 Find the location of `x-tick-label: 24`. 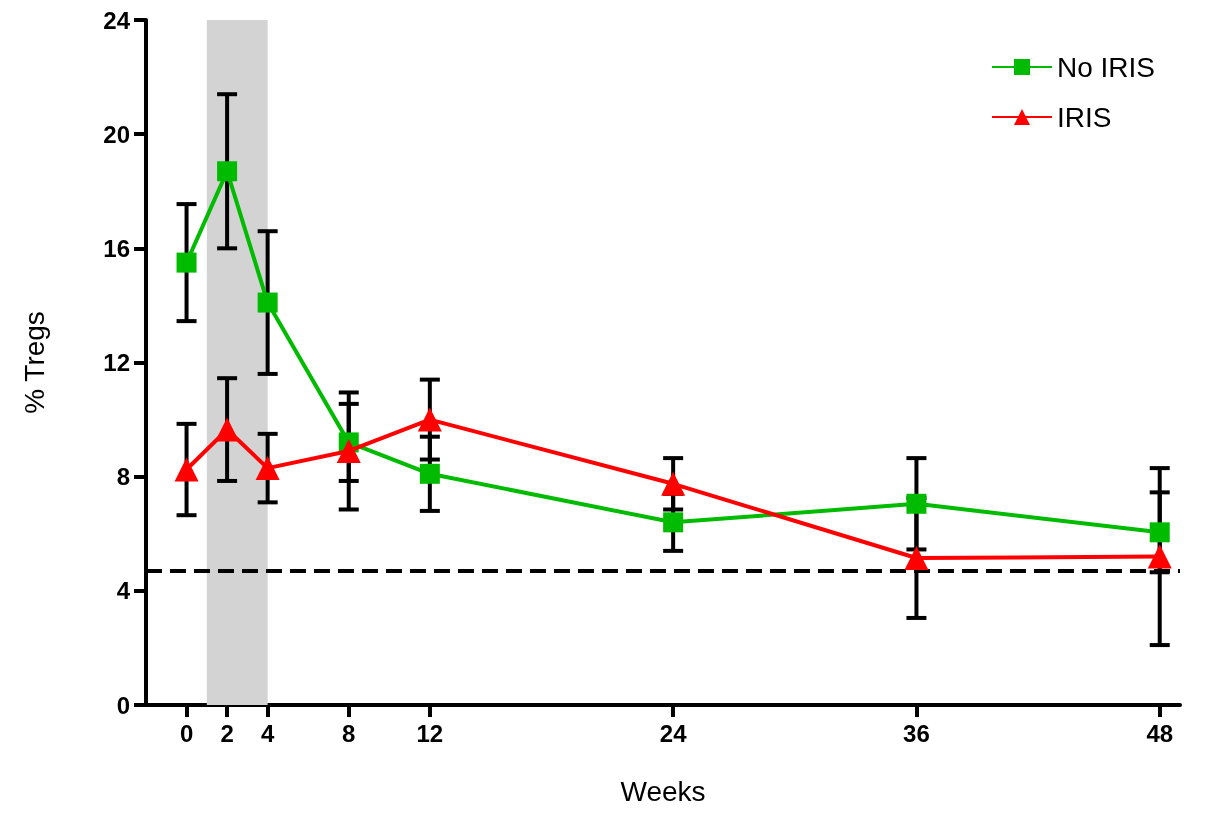

x-tick-label: 24 is located at coordinates (673, 733).